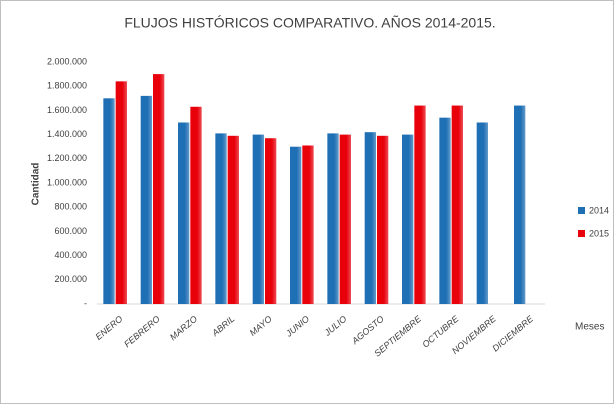 This screenshot has height=405, width=615. What do you see at coordinates (70, 279) in the screenshot?
I see `y-tick-label: 200.000` at bounding box center [70, 279].